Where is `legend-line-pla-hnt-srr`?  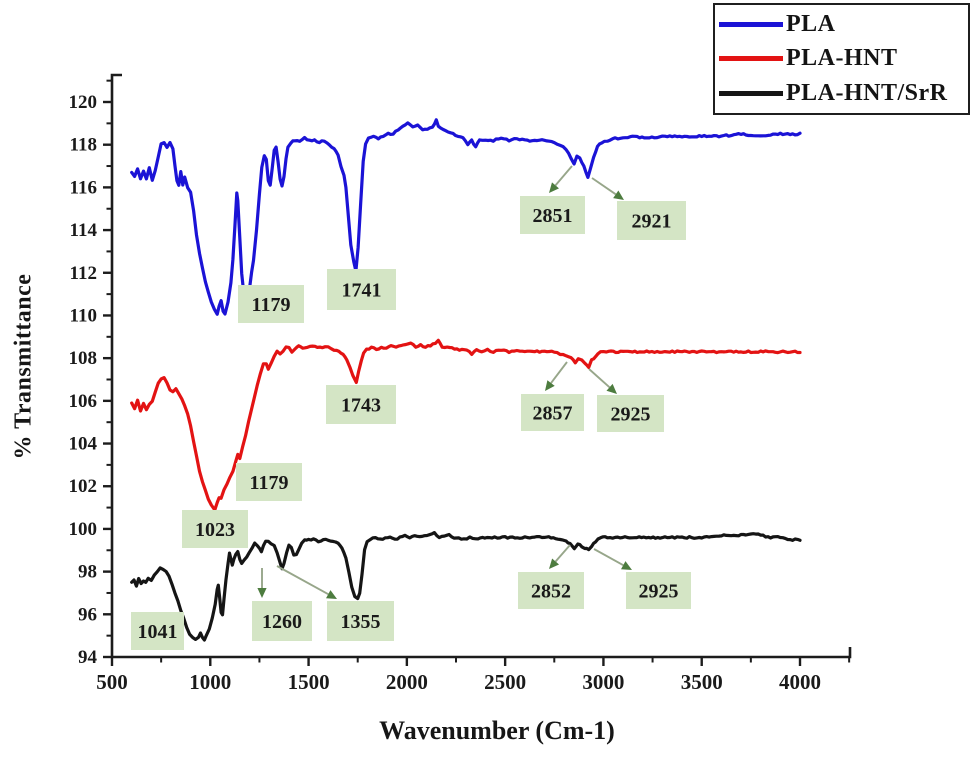
legend-line-pla-hnt-srr is located at coordinates (751, 94).